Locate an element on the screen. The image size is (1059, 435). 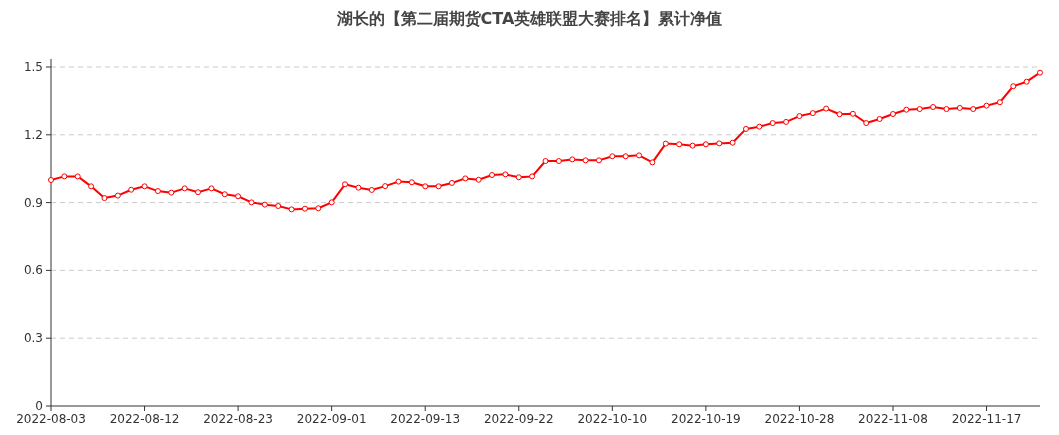
x-tick-label: 2022-10-19 is located at coordinates (706, 419).